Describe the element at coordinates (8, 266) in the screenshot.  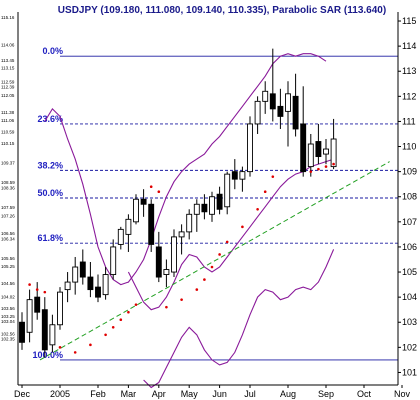
I see `y-minor-label: 105.25` at that location.